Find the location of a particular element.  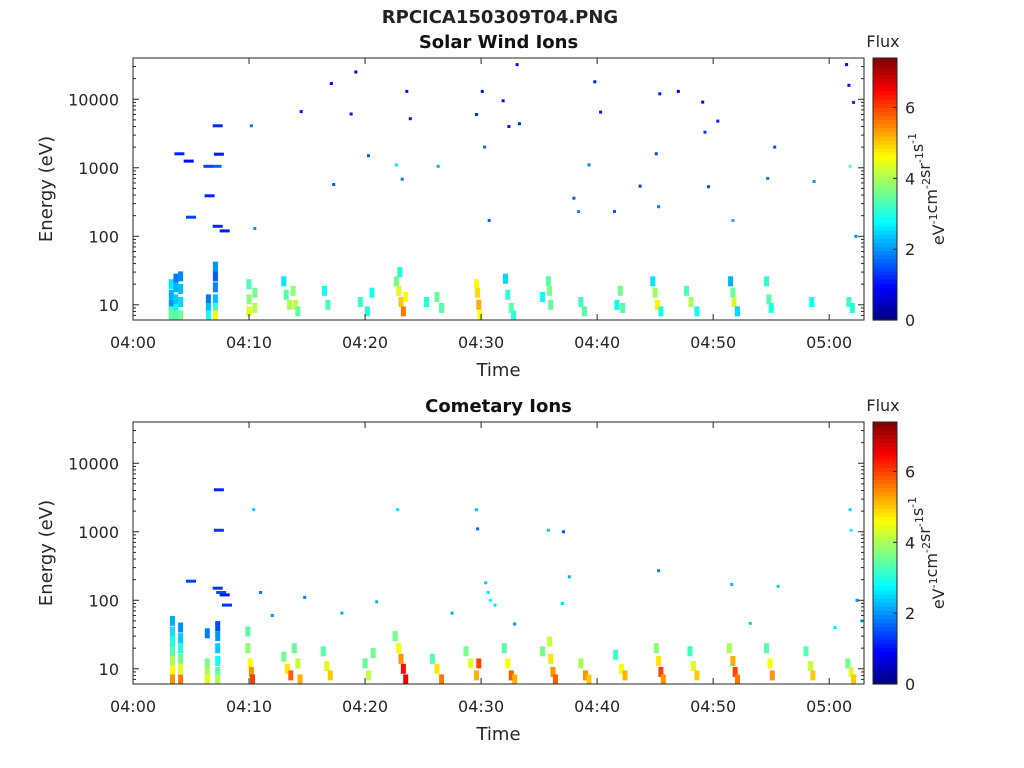

x-tick-label: 04:40 is located at coordinates (597, 342).